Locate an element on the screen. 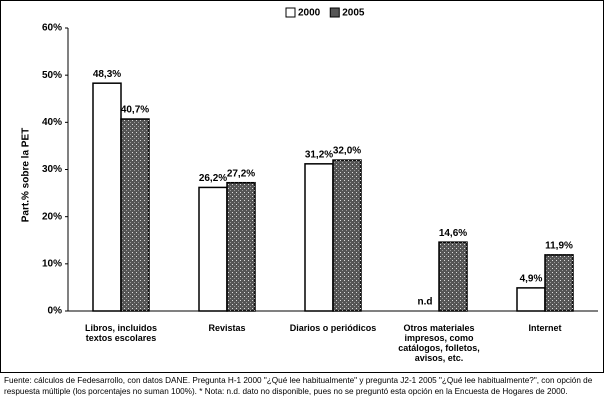 The width and height of the screenshot is (604, 416). data-label: 32,0% is located at coordinates (347, 151).